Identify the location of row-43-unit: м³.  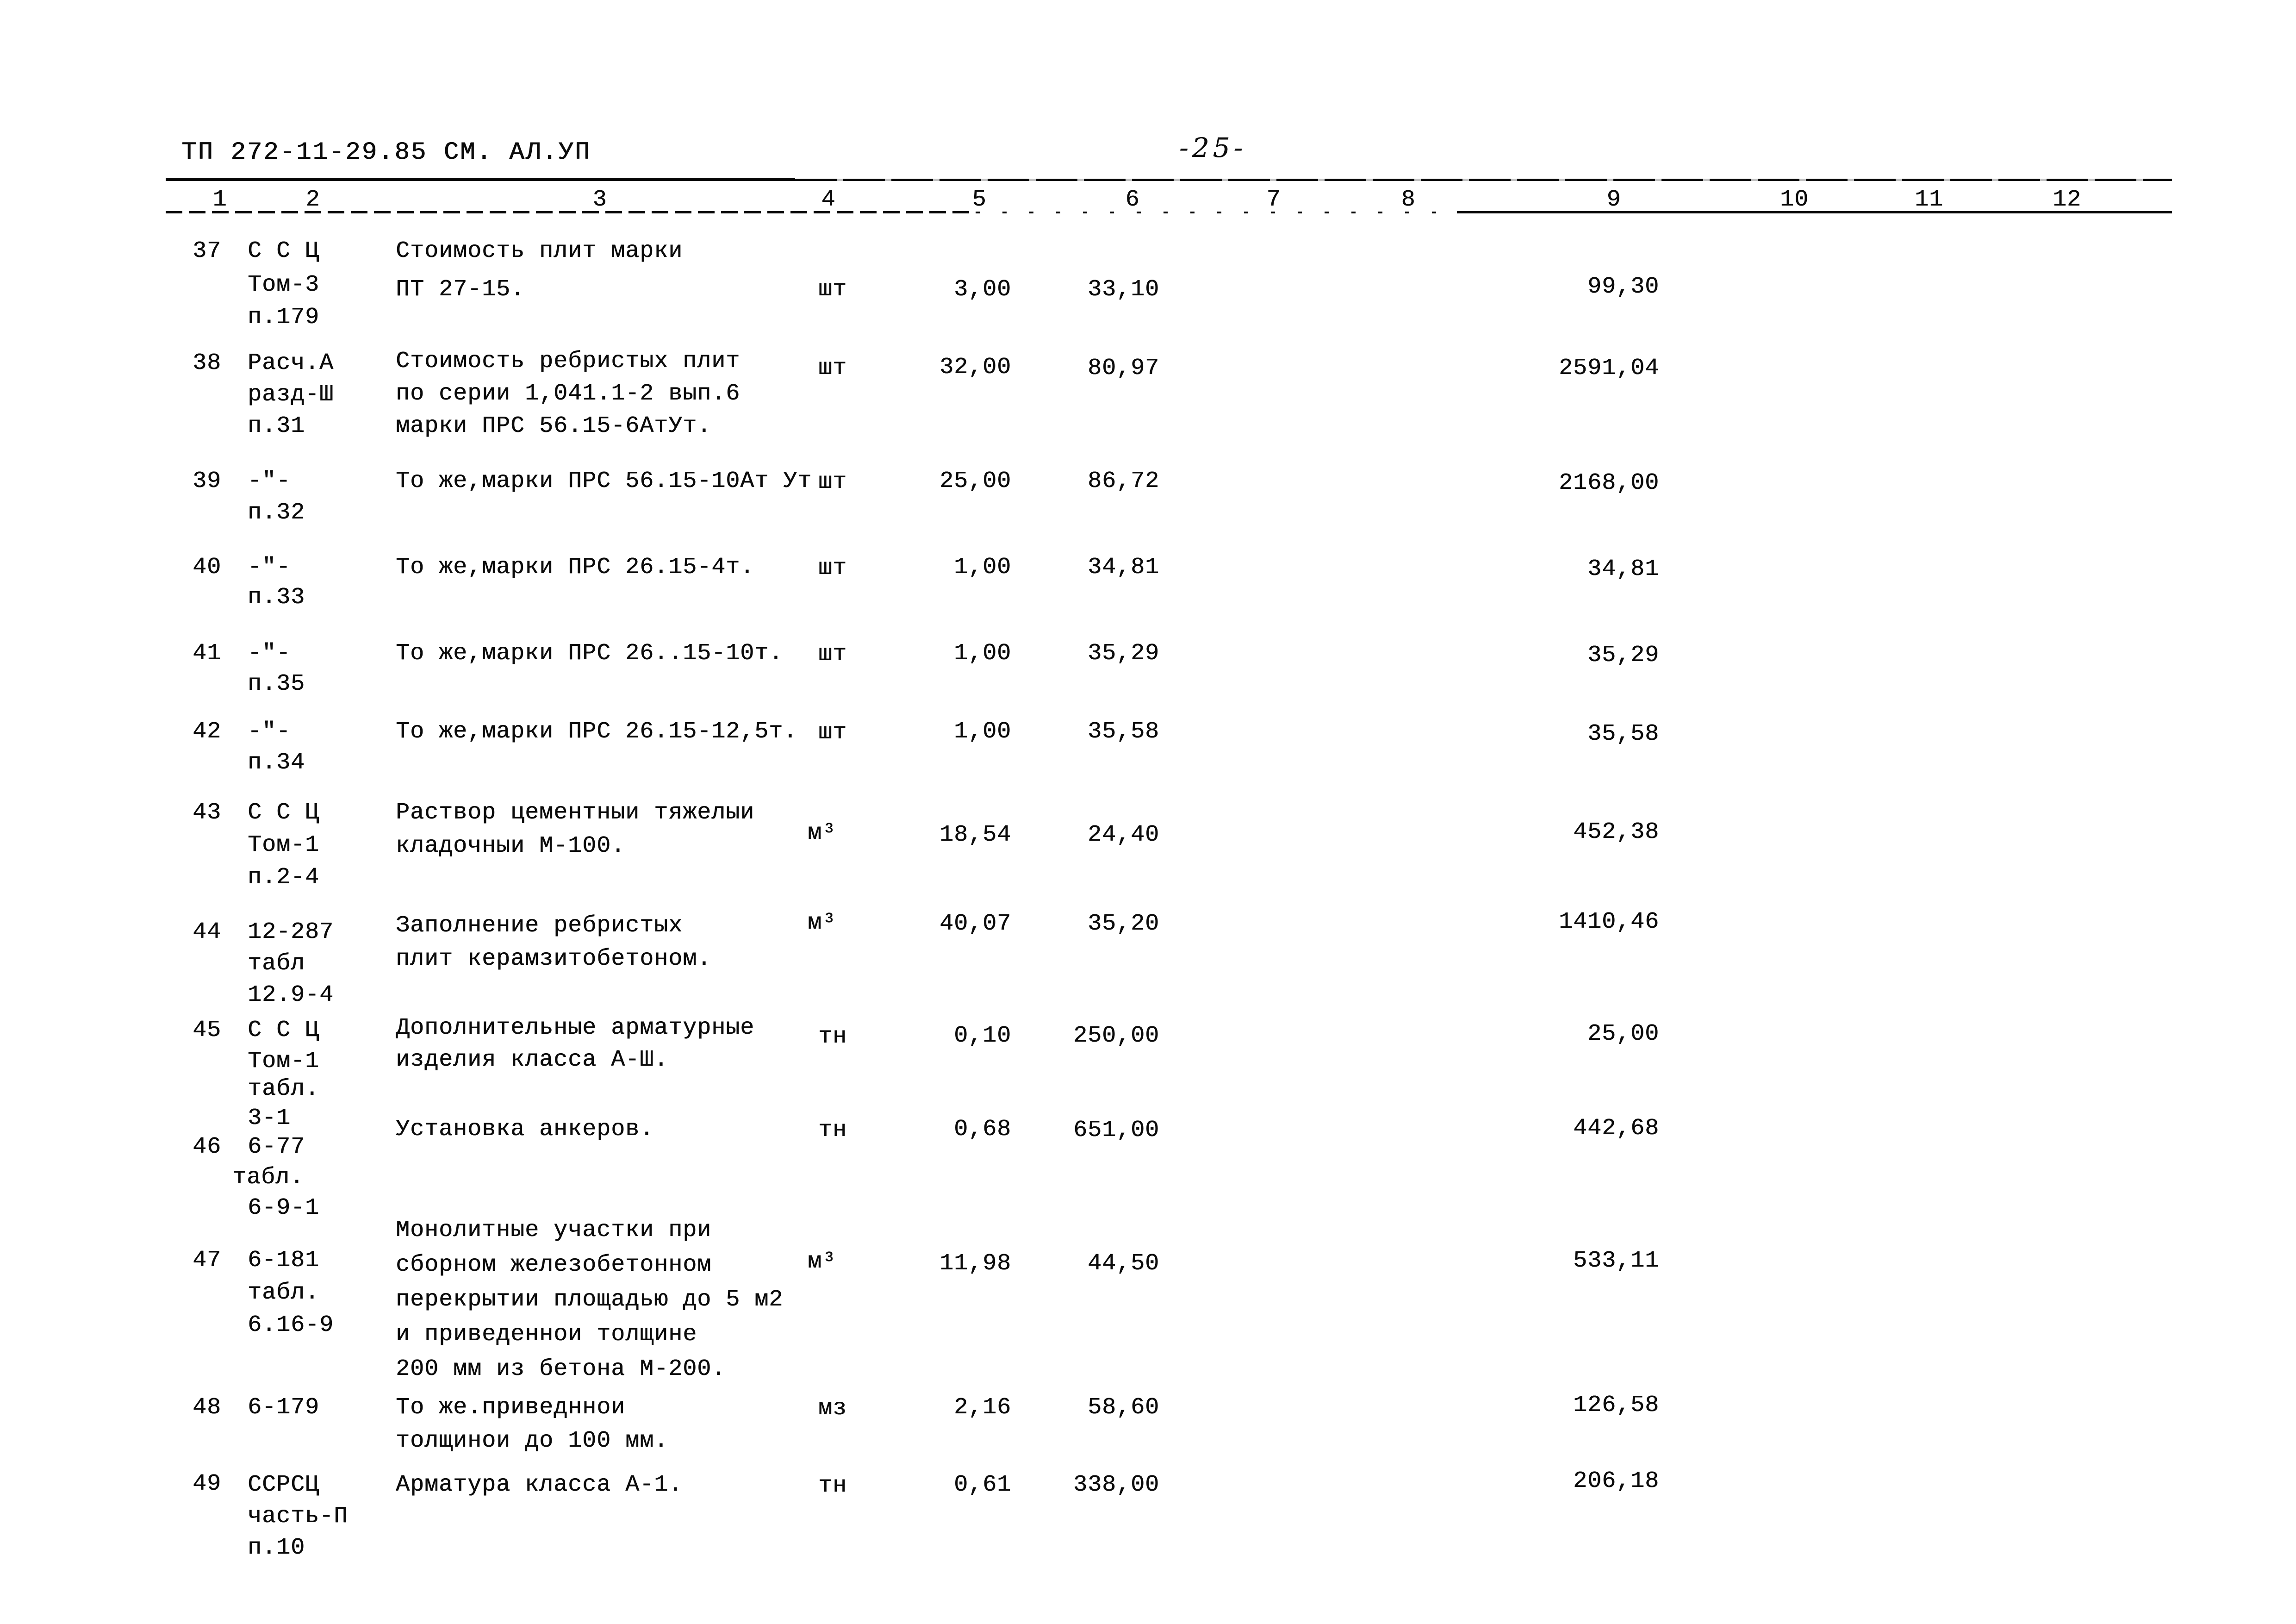
(822, 833).